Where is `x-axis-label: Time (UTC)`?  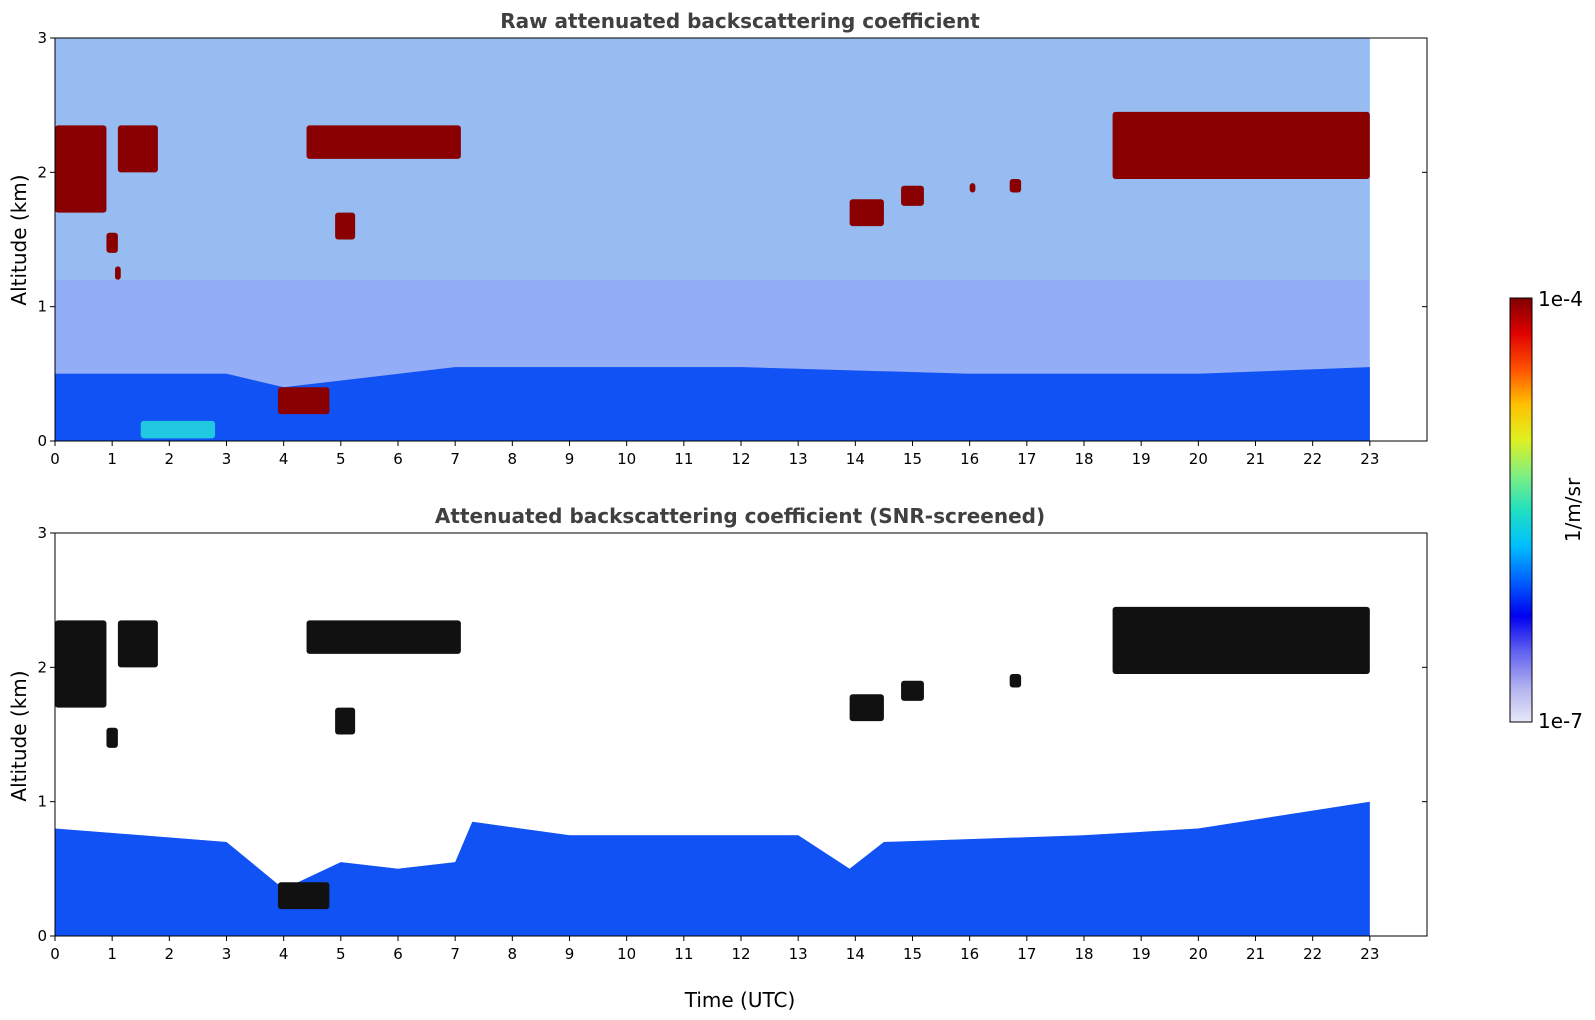 x-axis-label: Time (UTC) is located at coordinates (740, 1000).